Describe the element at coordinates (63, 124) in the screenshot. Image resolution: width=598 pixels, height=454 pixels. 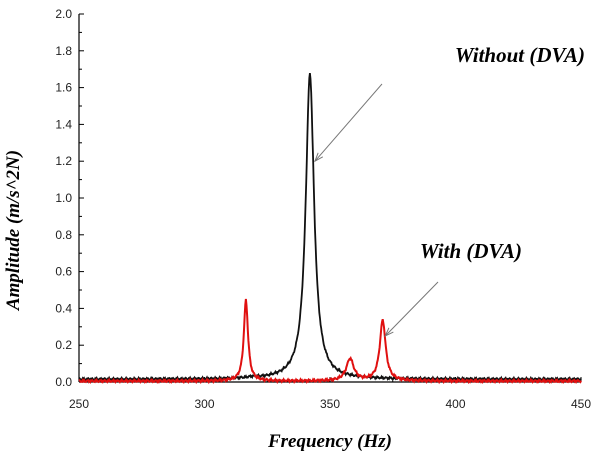
I see `y-tick-label: 1.4` at that location.